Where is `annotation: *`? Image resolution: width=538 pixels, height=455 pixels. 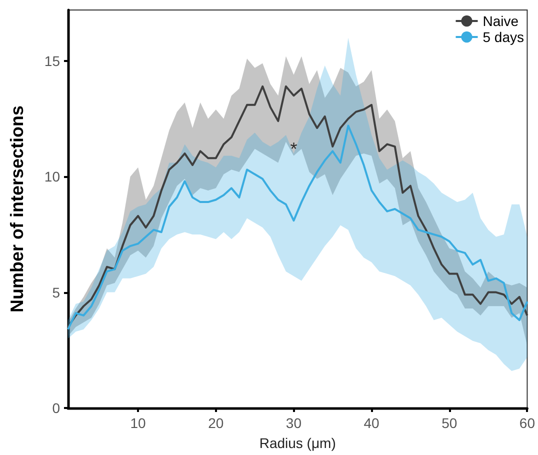
annotation: * is located at coordinates (294, 148).